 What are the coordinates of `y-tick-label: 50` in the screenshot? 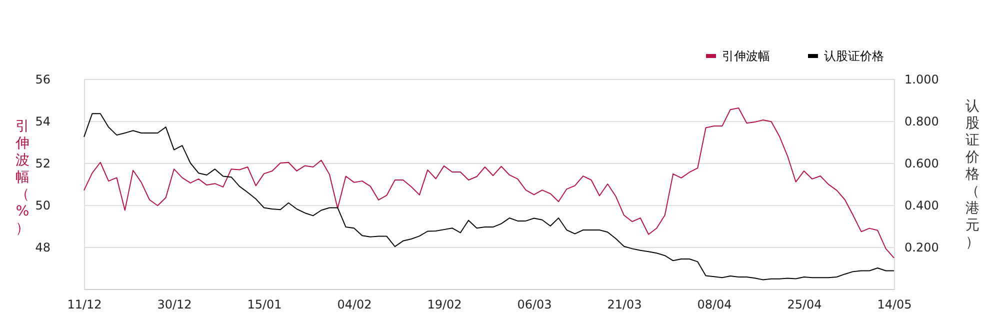 It's located at (42, 205).